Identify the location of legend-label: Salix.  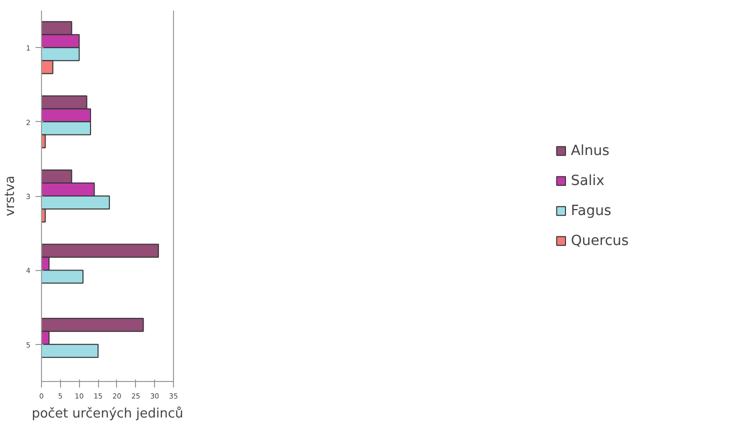
(587, 180).